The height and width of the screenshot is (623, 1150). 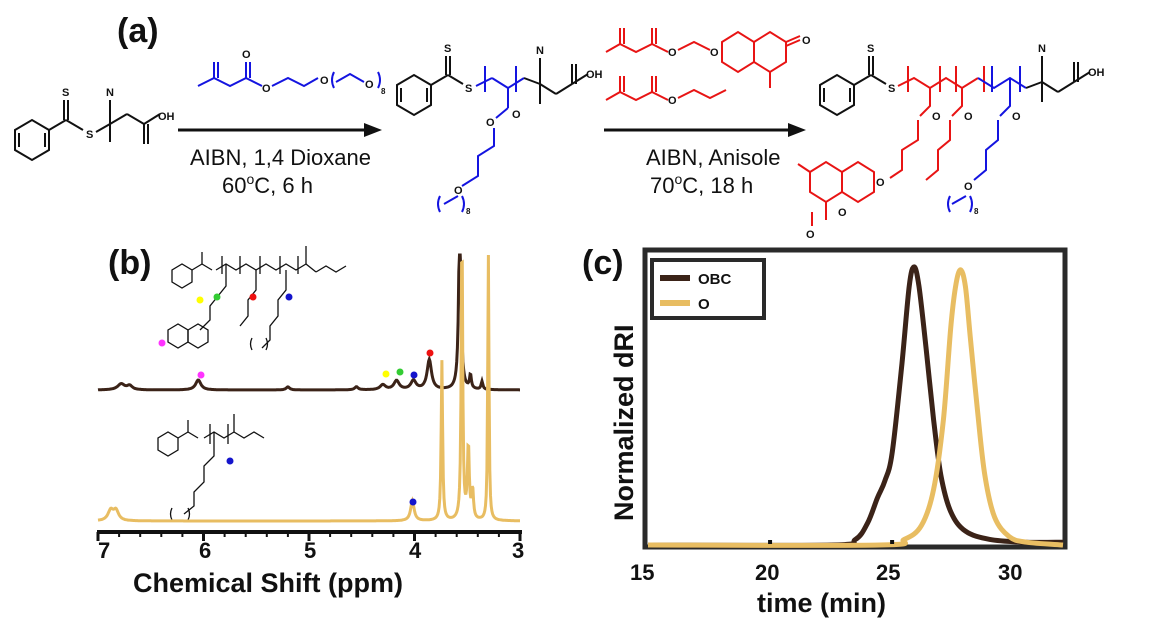 What do you see at coordinates (268, 583) in the screenshot?
I see `nmr-x-axis-title: Chemical Shift (ppm)` at bounding box center [268, 583].